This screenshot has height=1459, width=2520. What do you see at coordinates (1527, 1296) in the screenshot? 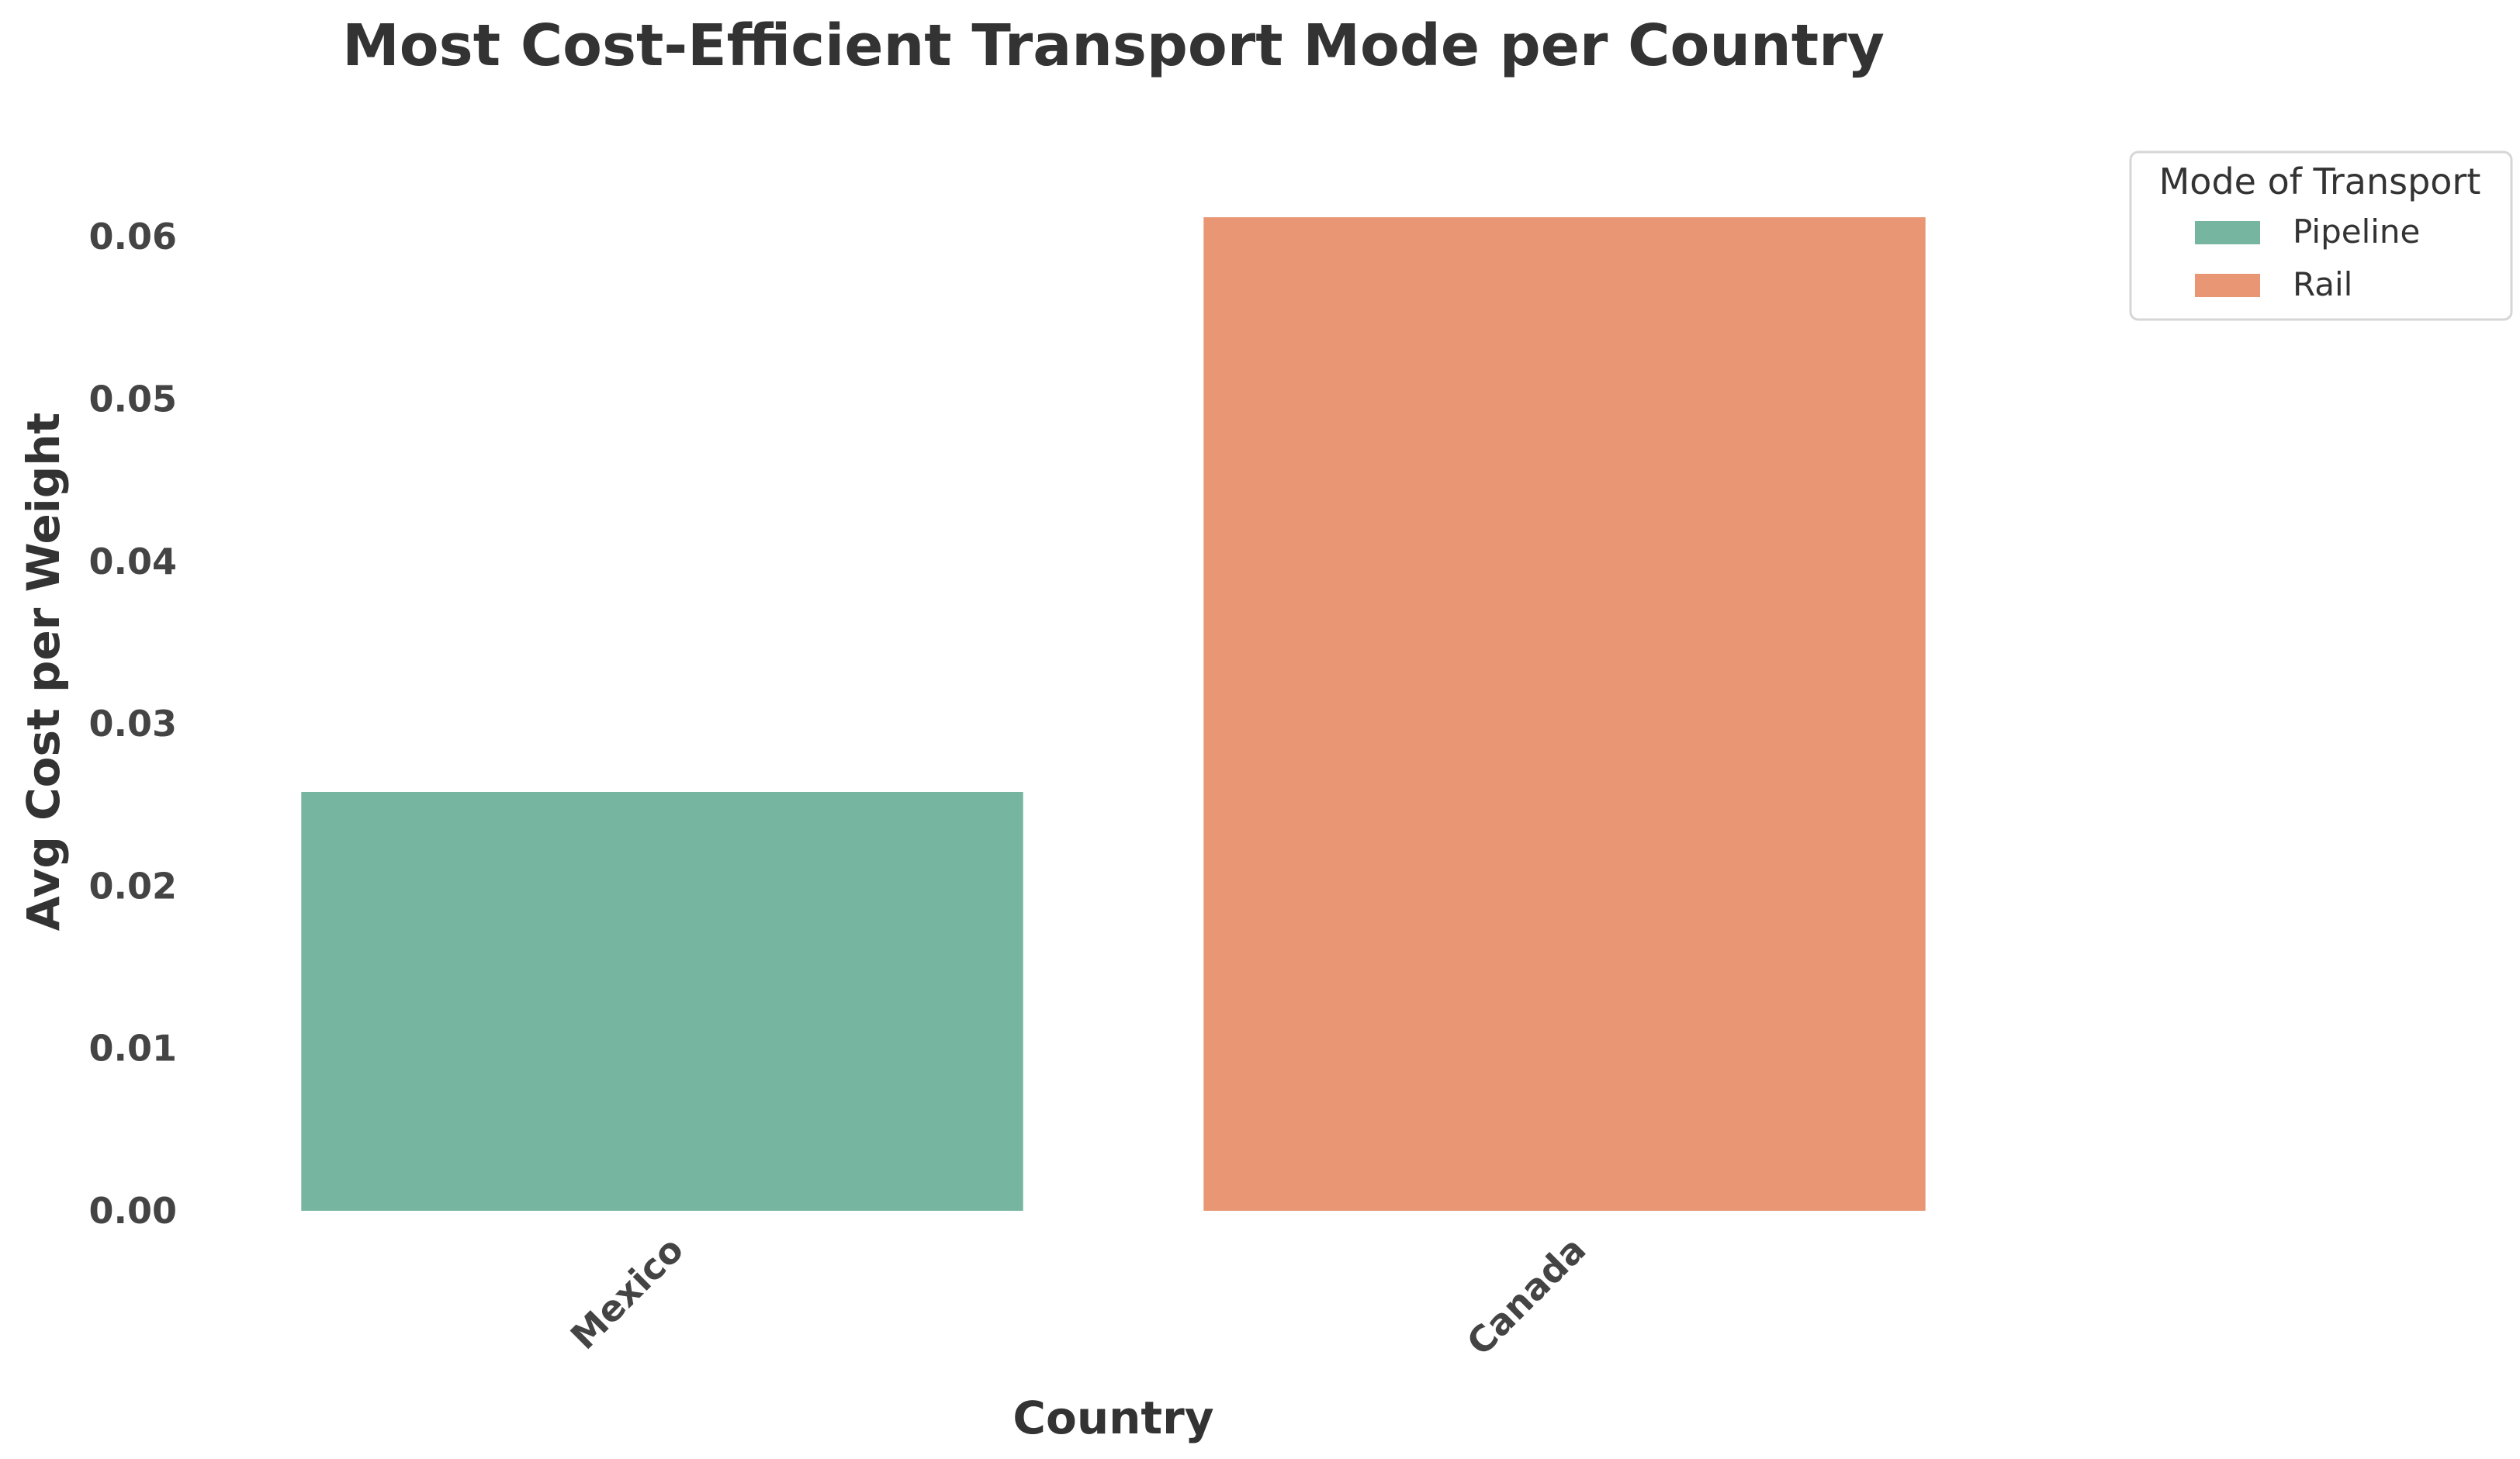
I see `x-tick-label-canada: Canada` at bounding box center [1527, 1296].